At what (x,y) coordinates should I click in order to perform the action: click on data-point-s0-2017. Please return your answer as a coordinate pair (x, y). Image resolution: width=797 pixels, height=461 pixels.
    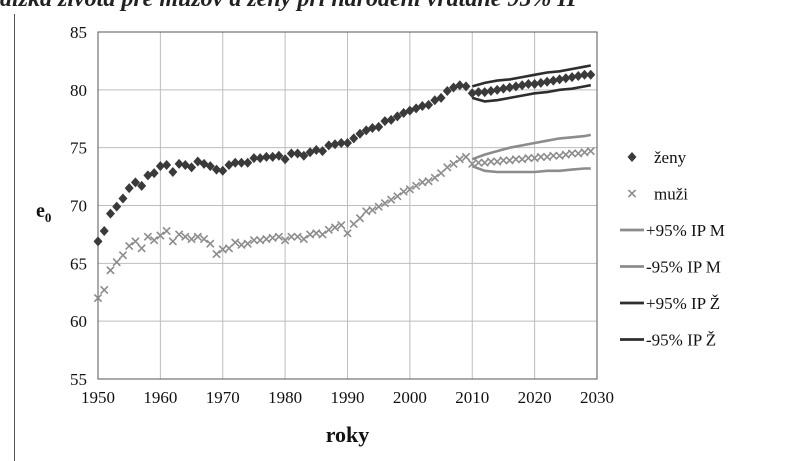
    Looking at the image, I should click on (516, 86).